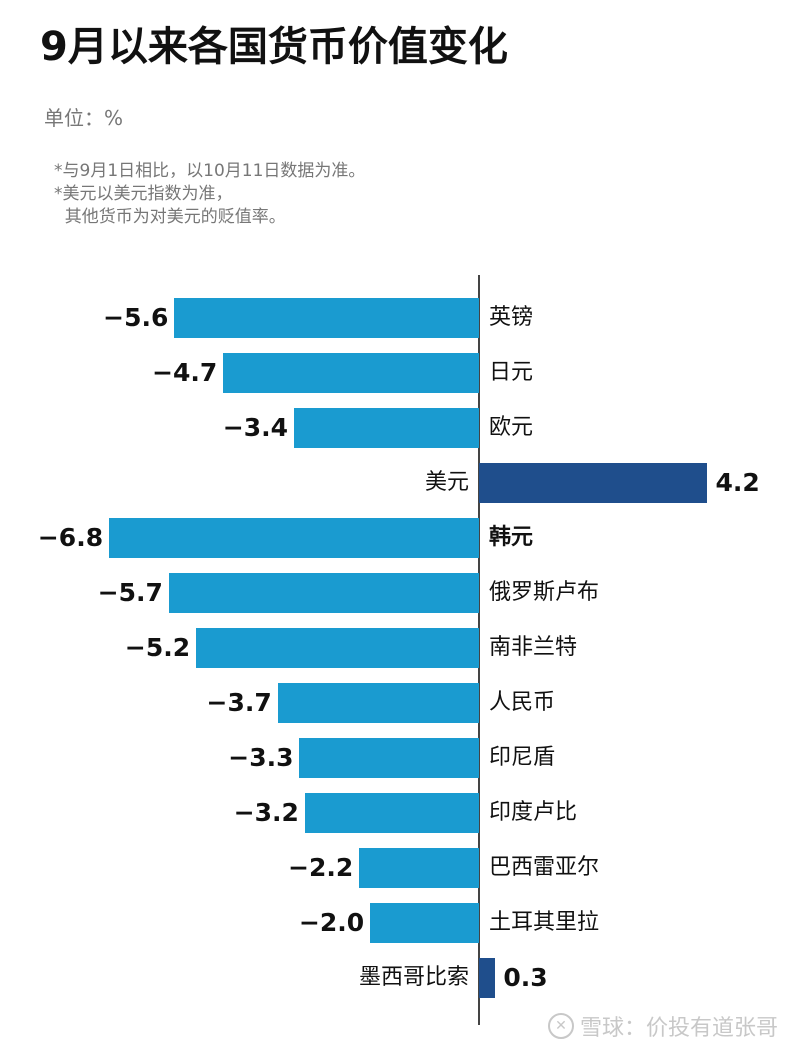 The width and height of the screenshot is (800, 1061). I want to click on category-label: 印尼盾, so click(522, 757).